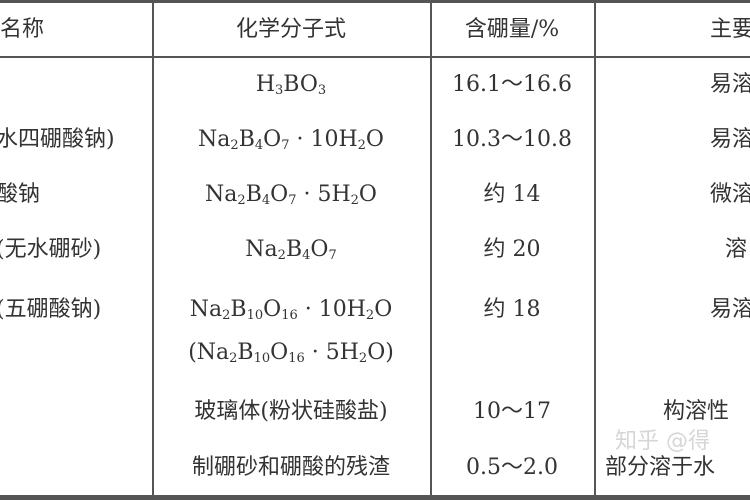 The width and height of the screenshot is (750, 500). What do you see at coordinates (375, 1) in the screenshot?
I see `table-top-border` at bounding box center [375, 1].